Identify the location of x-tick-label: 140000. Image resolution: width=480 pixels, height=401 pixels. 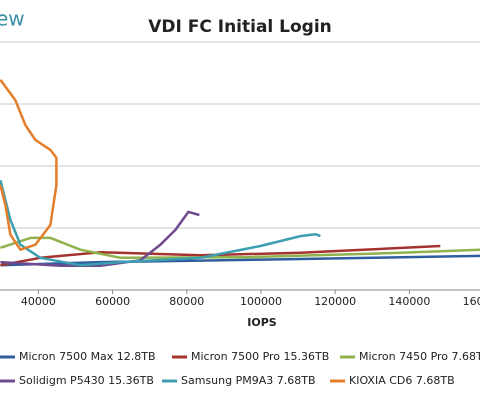
(409, 301).